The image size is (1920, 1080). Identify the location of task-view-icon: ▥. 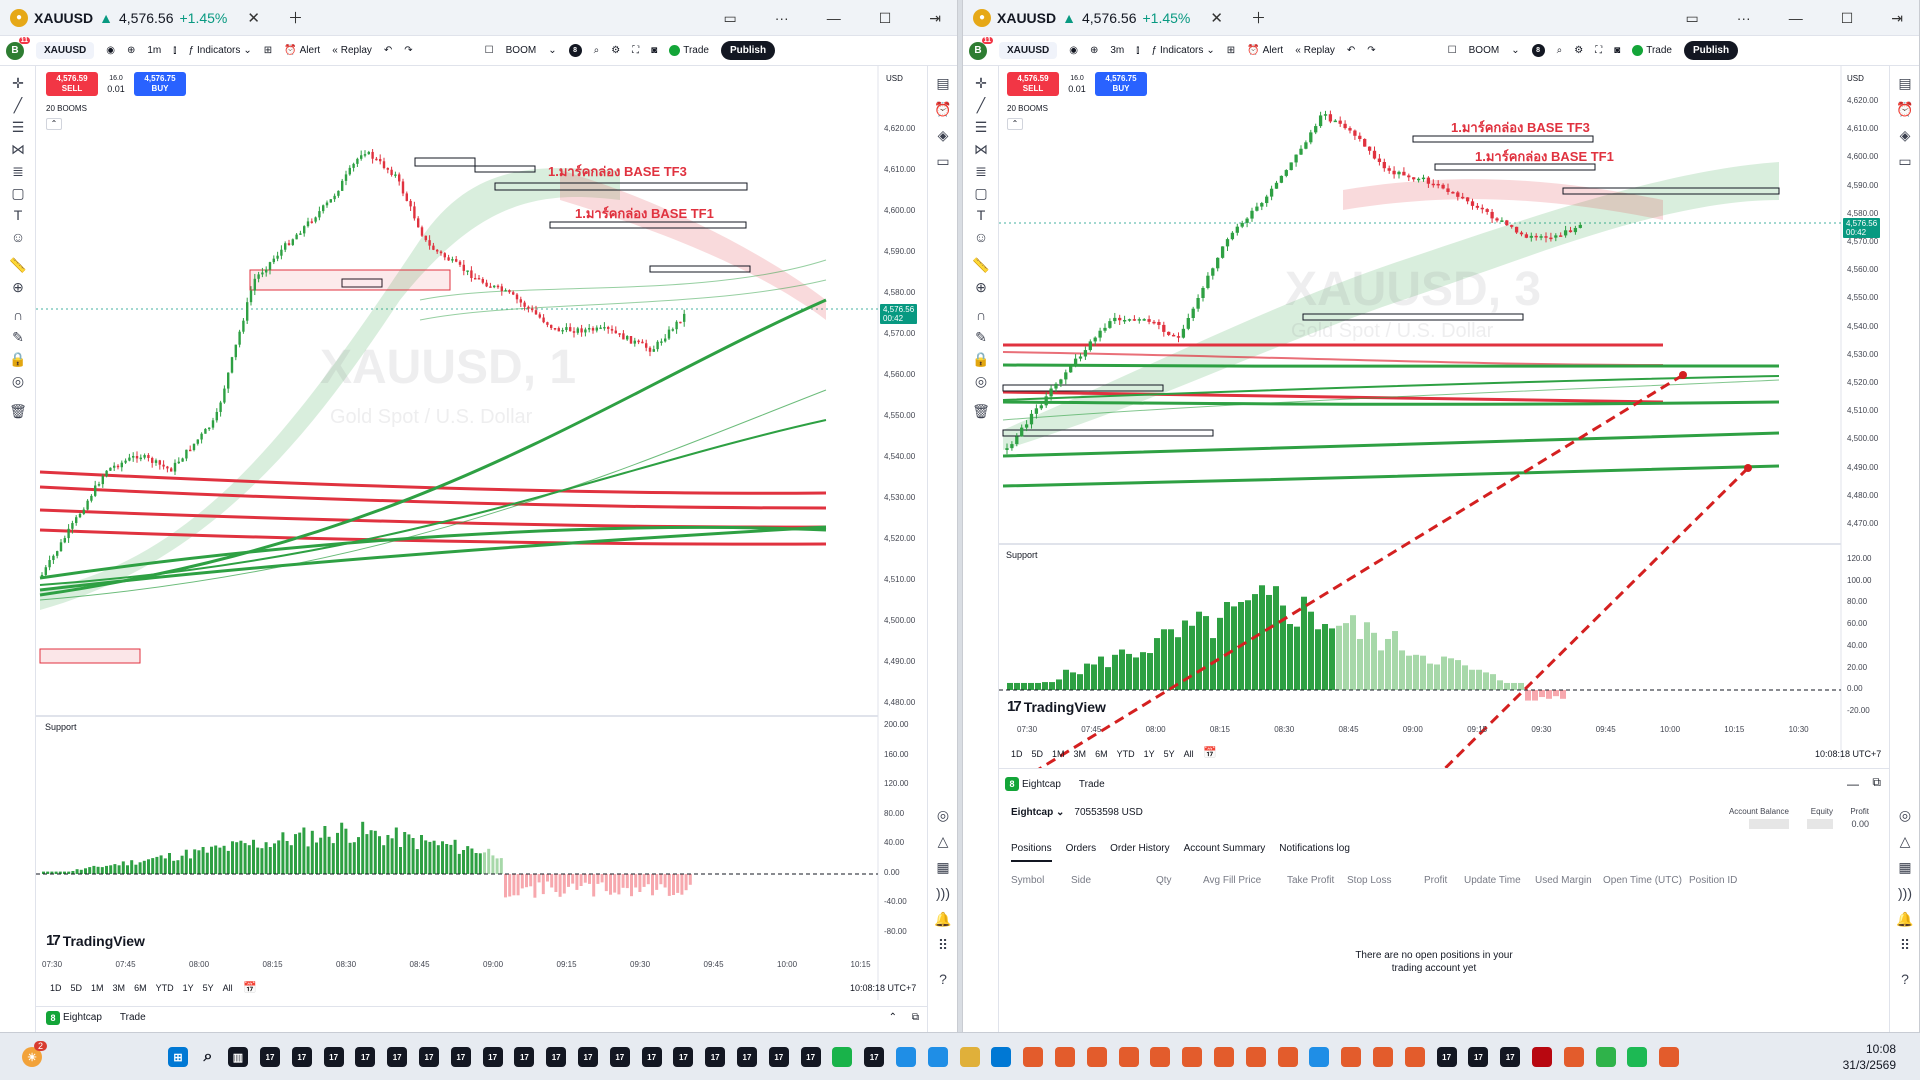
(238, 1057).